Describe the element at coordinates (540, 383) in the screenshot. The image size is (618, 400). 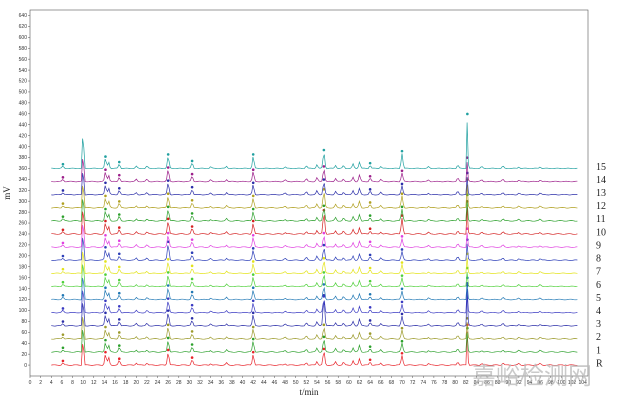
I see `x-tick-label: 96` at that location.